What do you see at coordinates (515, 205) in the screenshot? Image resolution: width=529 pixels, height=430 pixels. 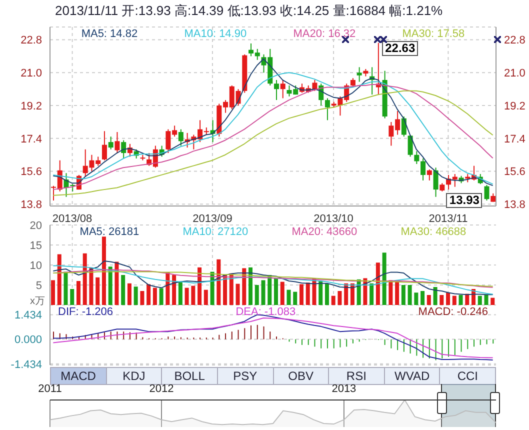 I see `y2-tick-label: 13.8` at bounding box center [515, 205].